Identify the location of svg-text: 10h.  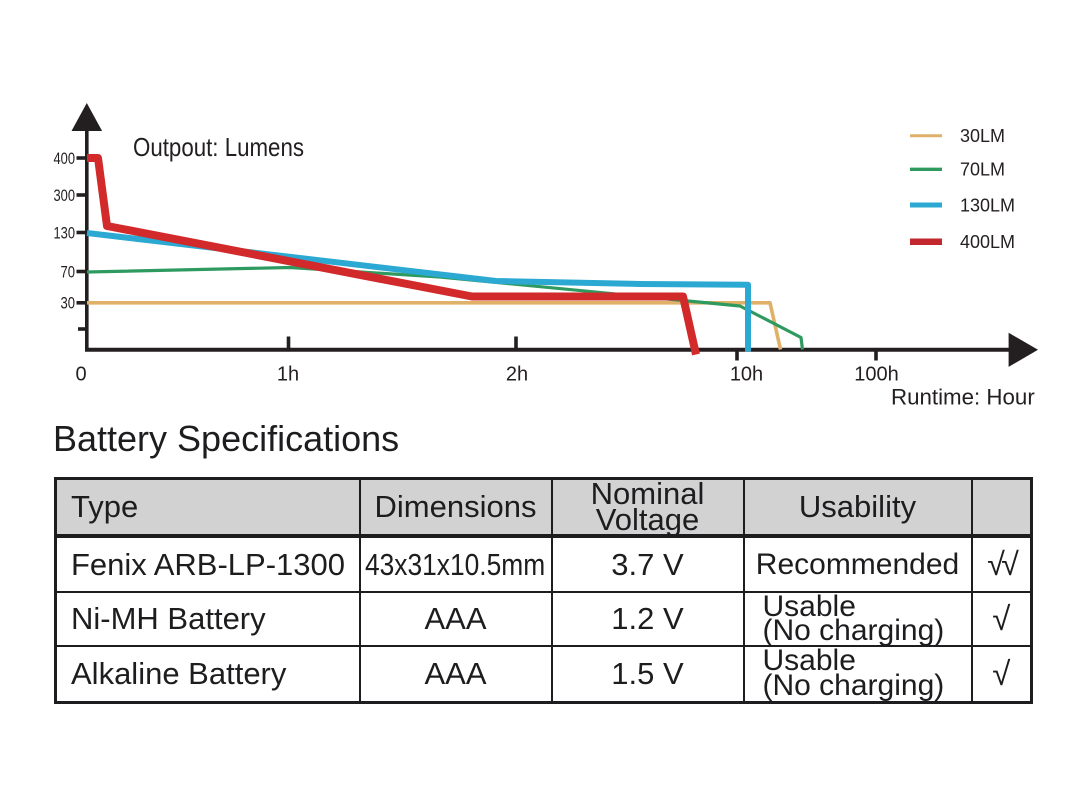
(746, 375).